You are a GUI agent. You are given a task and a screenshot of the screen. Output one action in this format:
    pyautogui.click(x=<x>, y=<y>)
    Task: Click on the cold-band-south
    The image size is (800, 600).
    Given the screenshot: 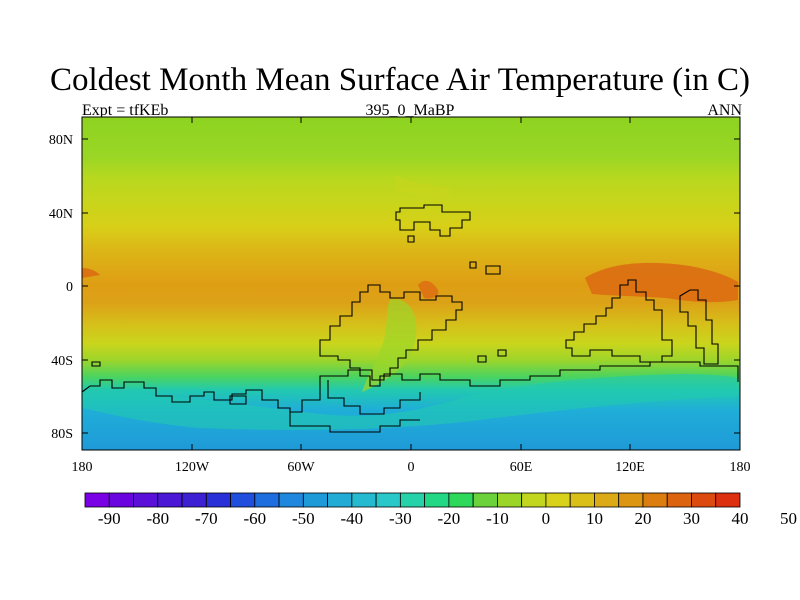 What is the action you would take?
    pyautogui.click(x=410, y=402)
    